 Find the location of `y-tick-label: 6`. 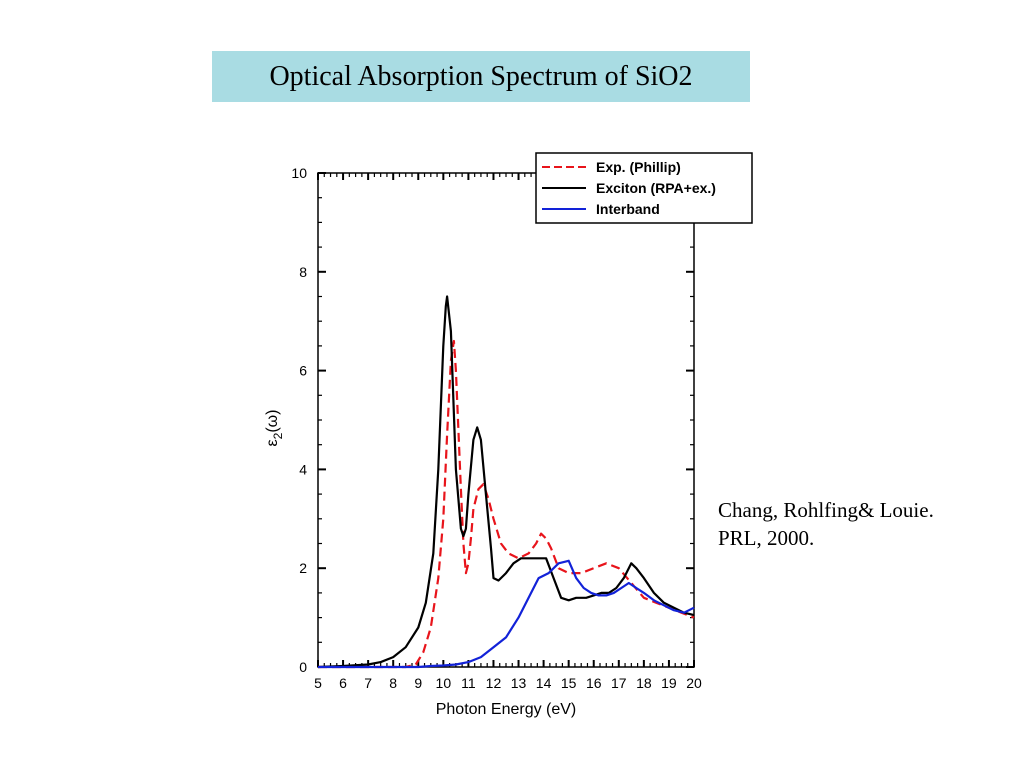

y-tick-label: 6 is located at coordinates (303, 371).